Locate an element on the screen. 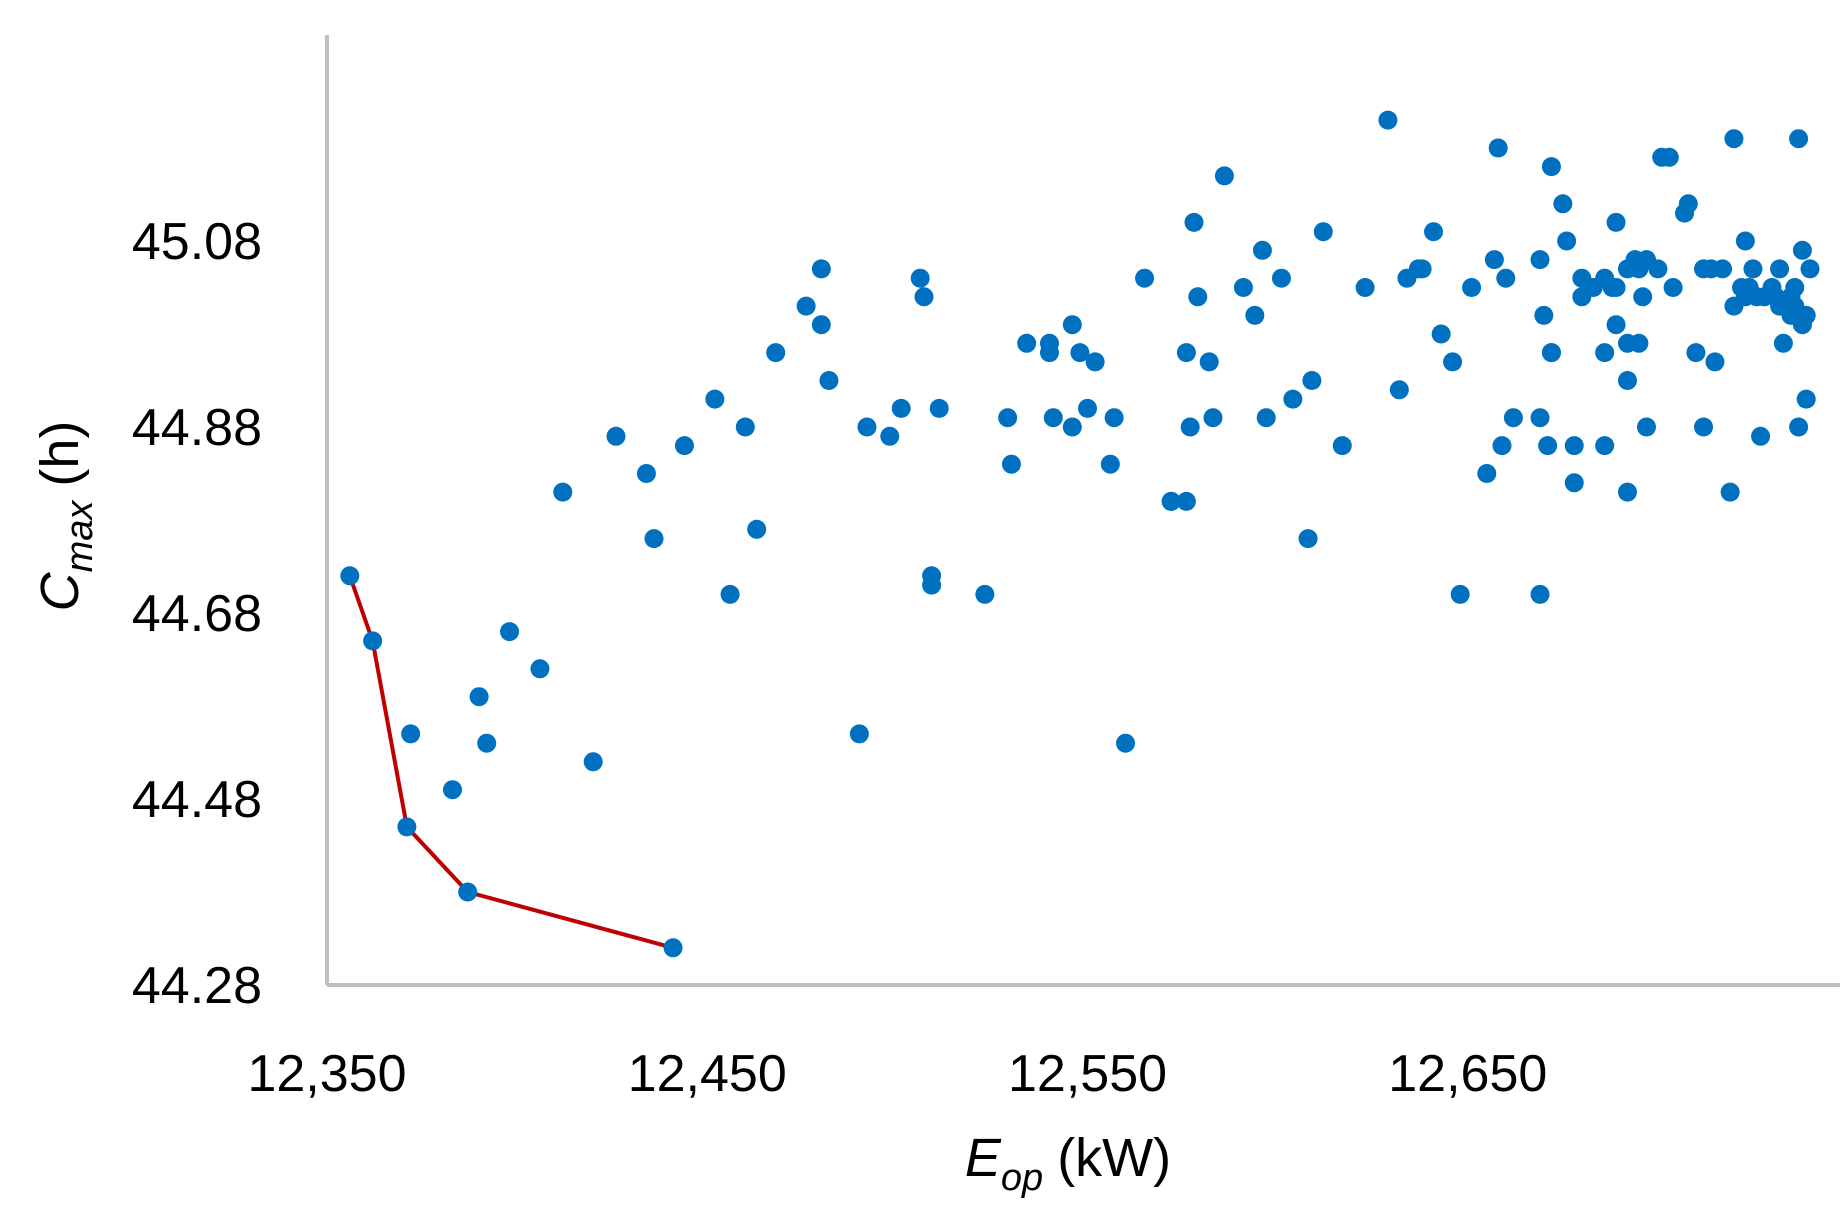 The image size is (1840, 1230). y-tick-labels: 44.28 44.48 44.68 44.88 45.08 is located at coordinates (197, 614).